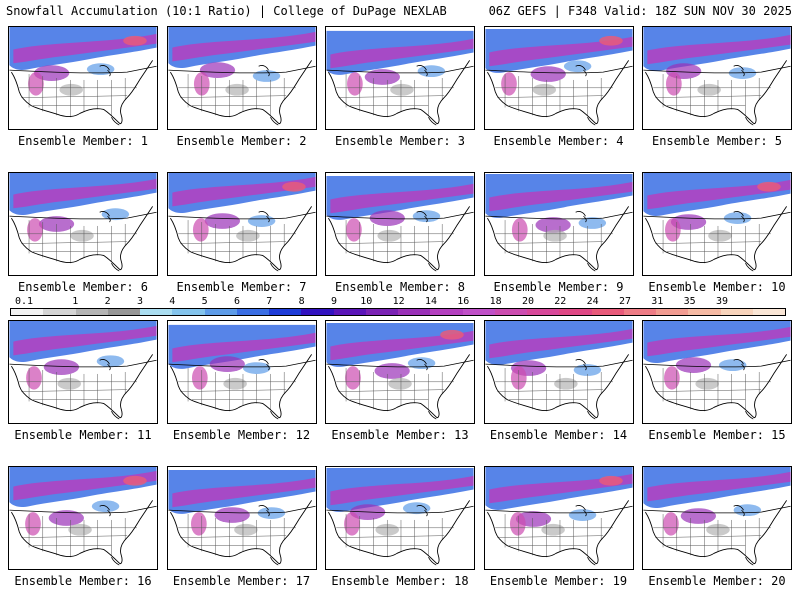 Image resolution: width=800 pixels, height=600 pixels. Describe the element at coordinates (400, 581) in the screenshot. I see `ensemble-member-label: Ensemble Member: 18` at that location.